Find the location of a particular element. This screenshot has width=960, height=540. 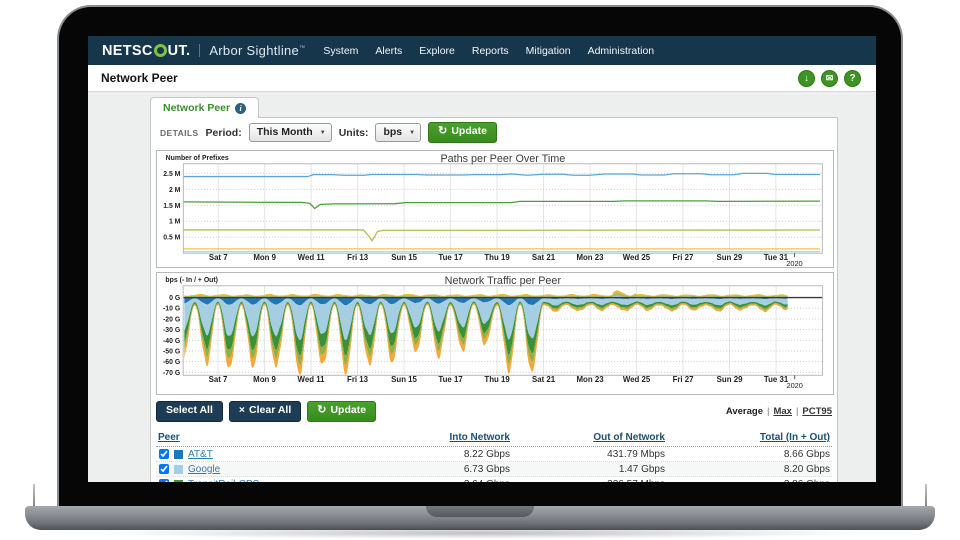

refresh-icon: ↻ is located at coordinates (322, 410).